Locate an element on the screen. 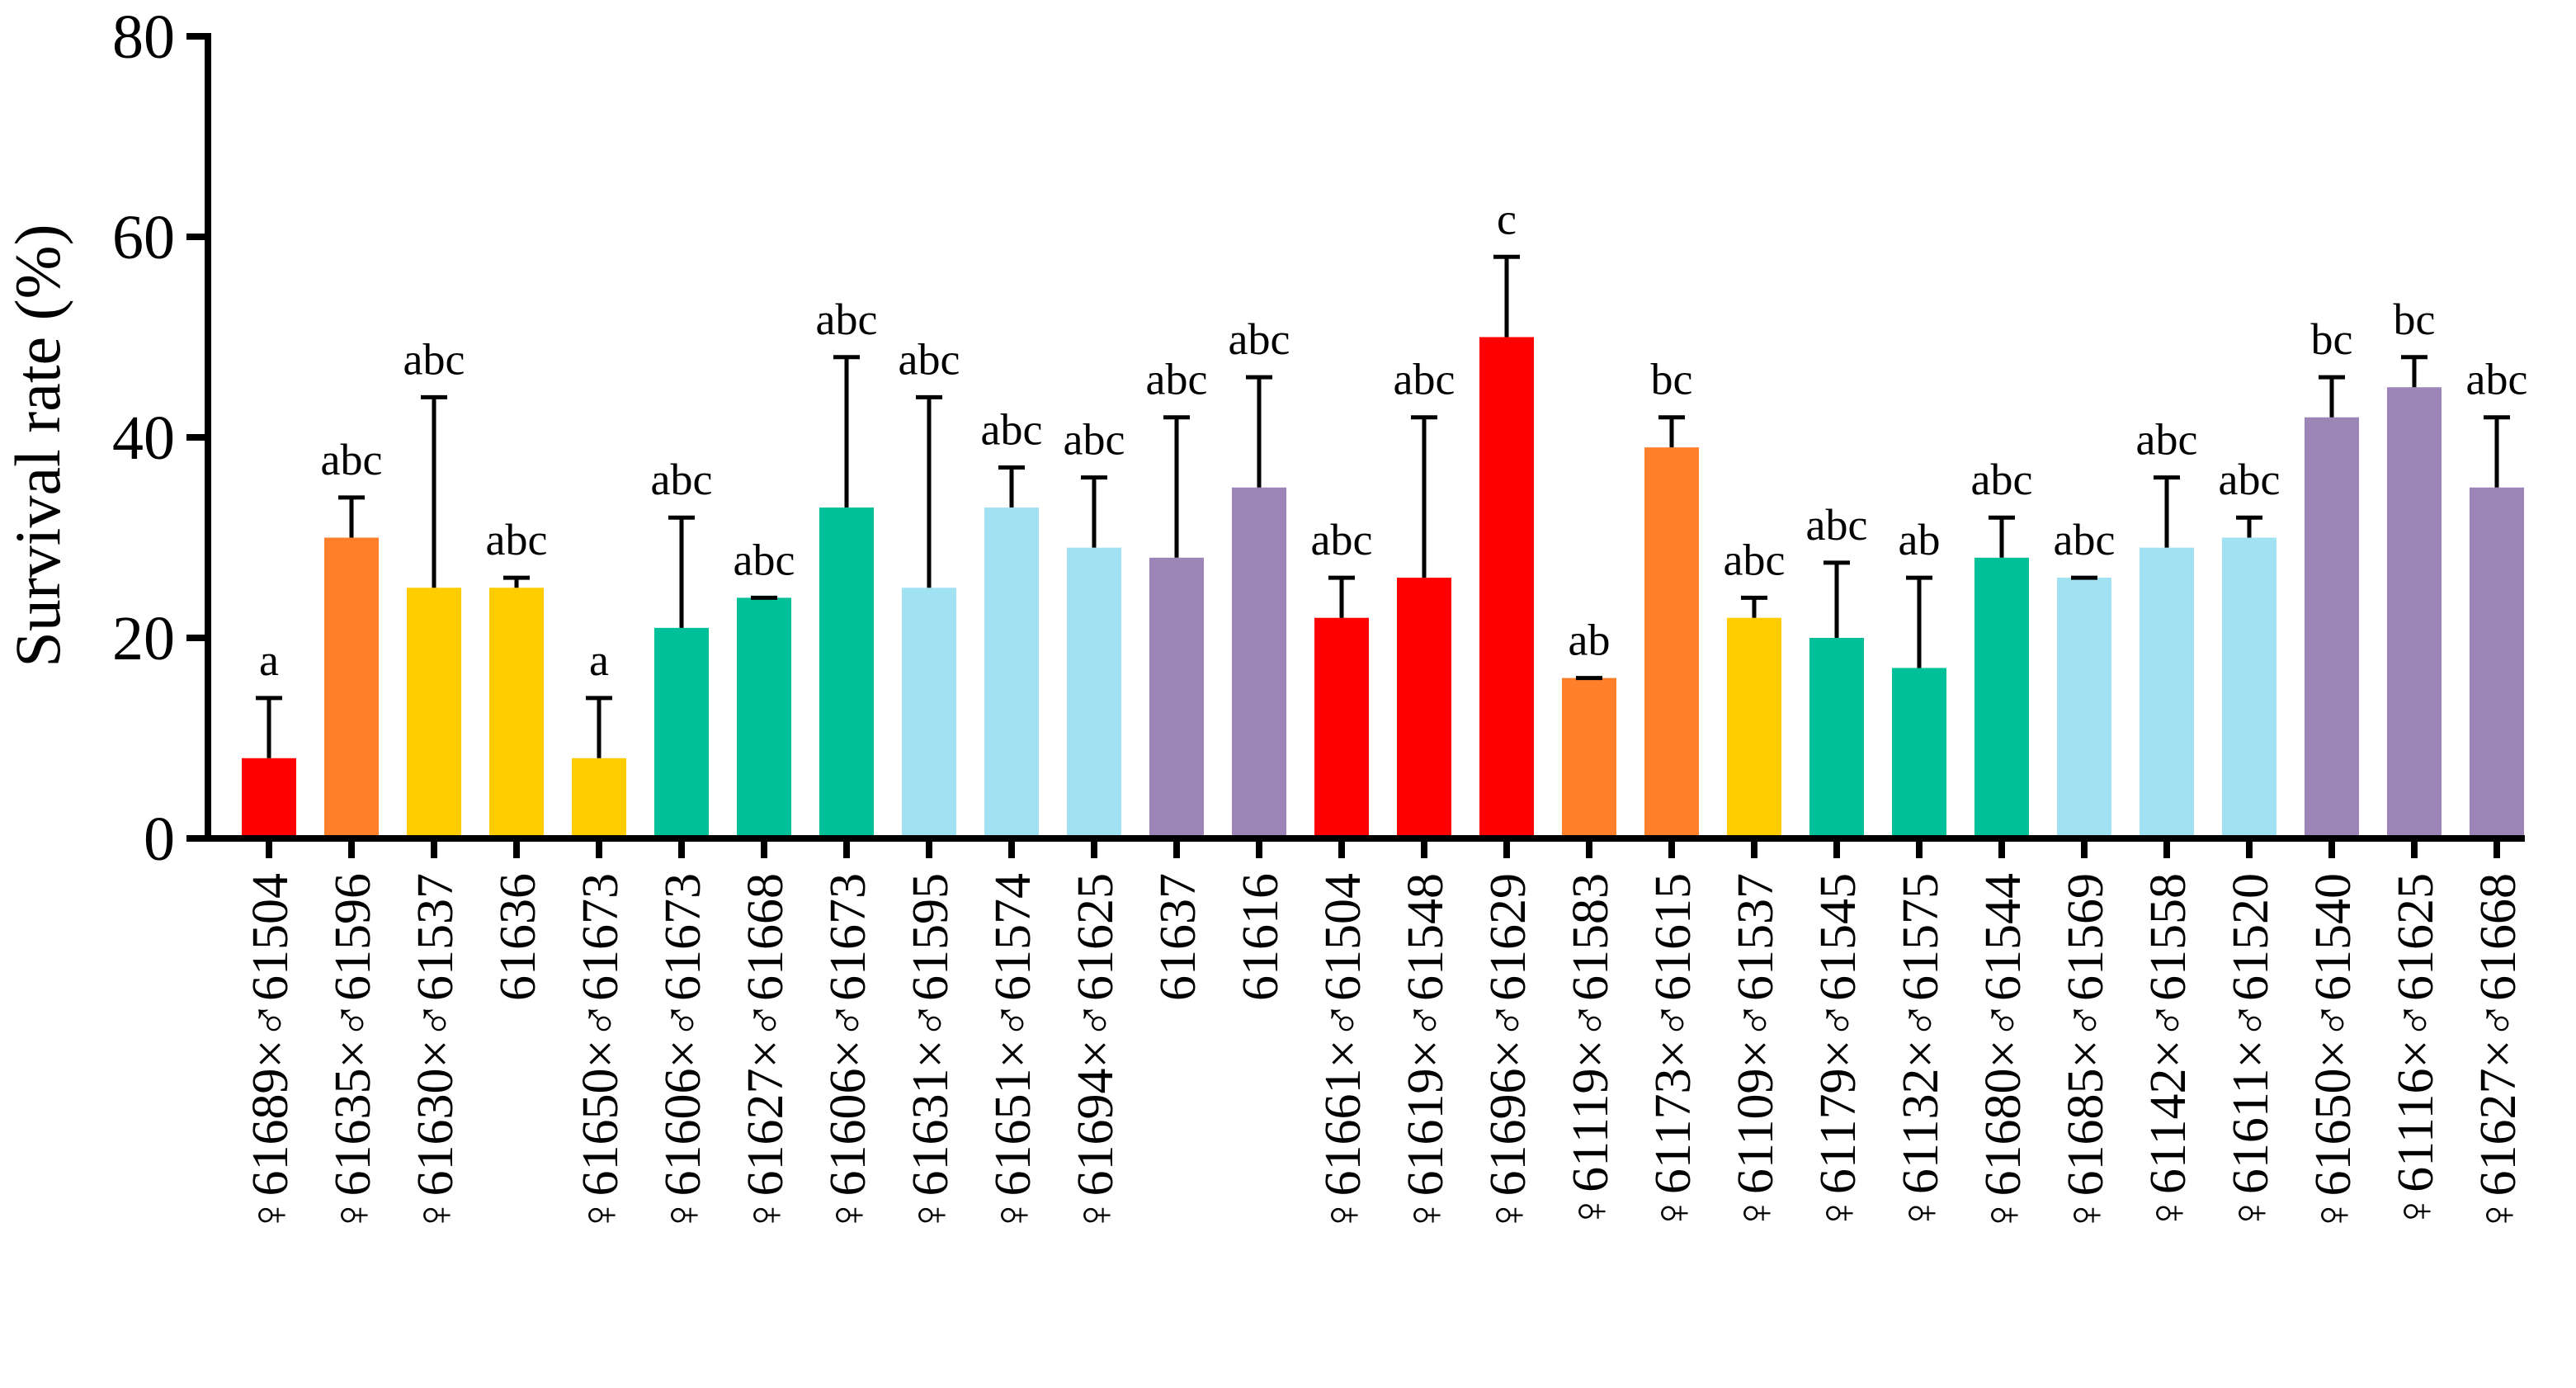 The width and height of the screenshot is (2576, 1388). x-tick-label: ♀61116×♂61625 is located at coordinates (2416, 1051).